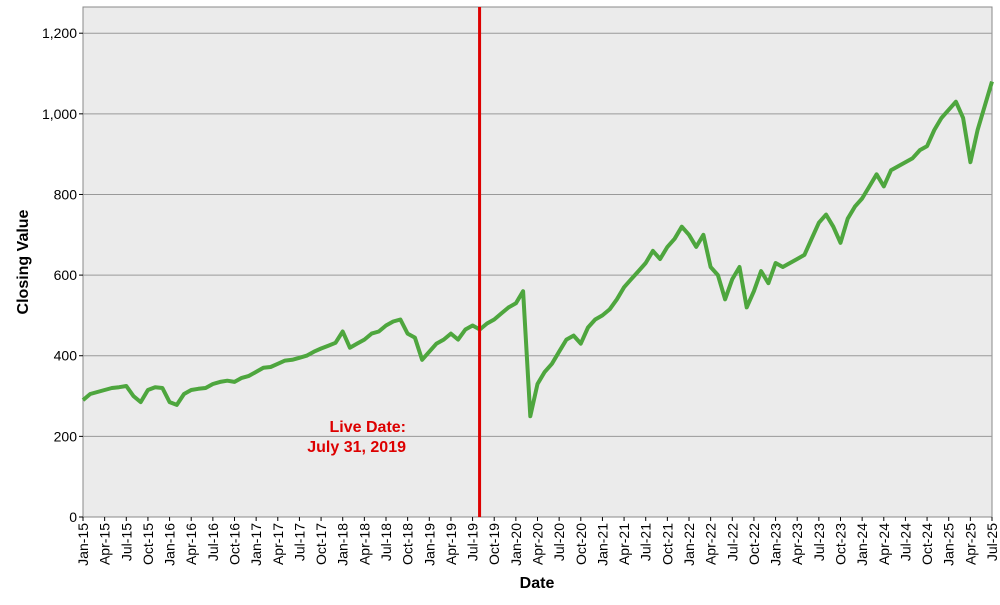 The height and width of the screenshot is (605, 1000). Describe the element at coordinates (368, 427) in the screenshot. I see `annotation: Live Date:` at that location.